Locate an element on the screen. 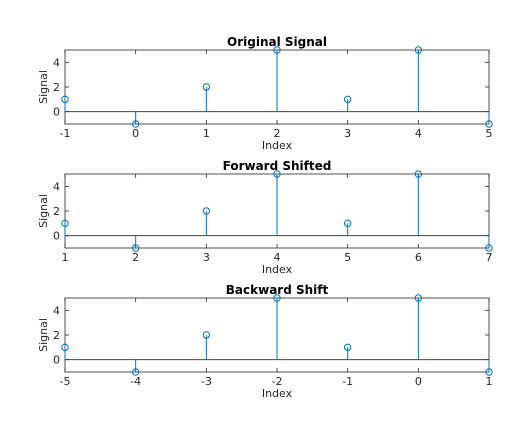  chart-title: Original Signal is located at coordinates (277, 42).